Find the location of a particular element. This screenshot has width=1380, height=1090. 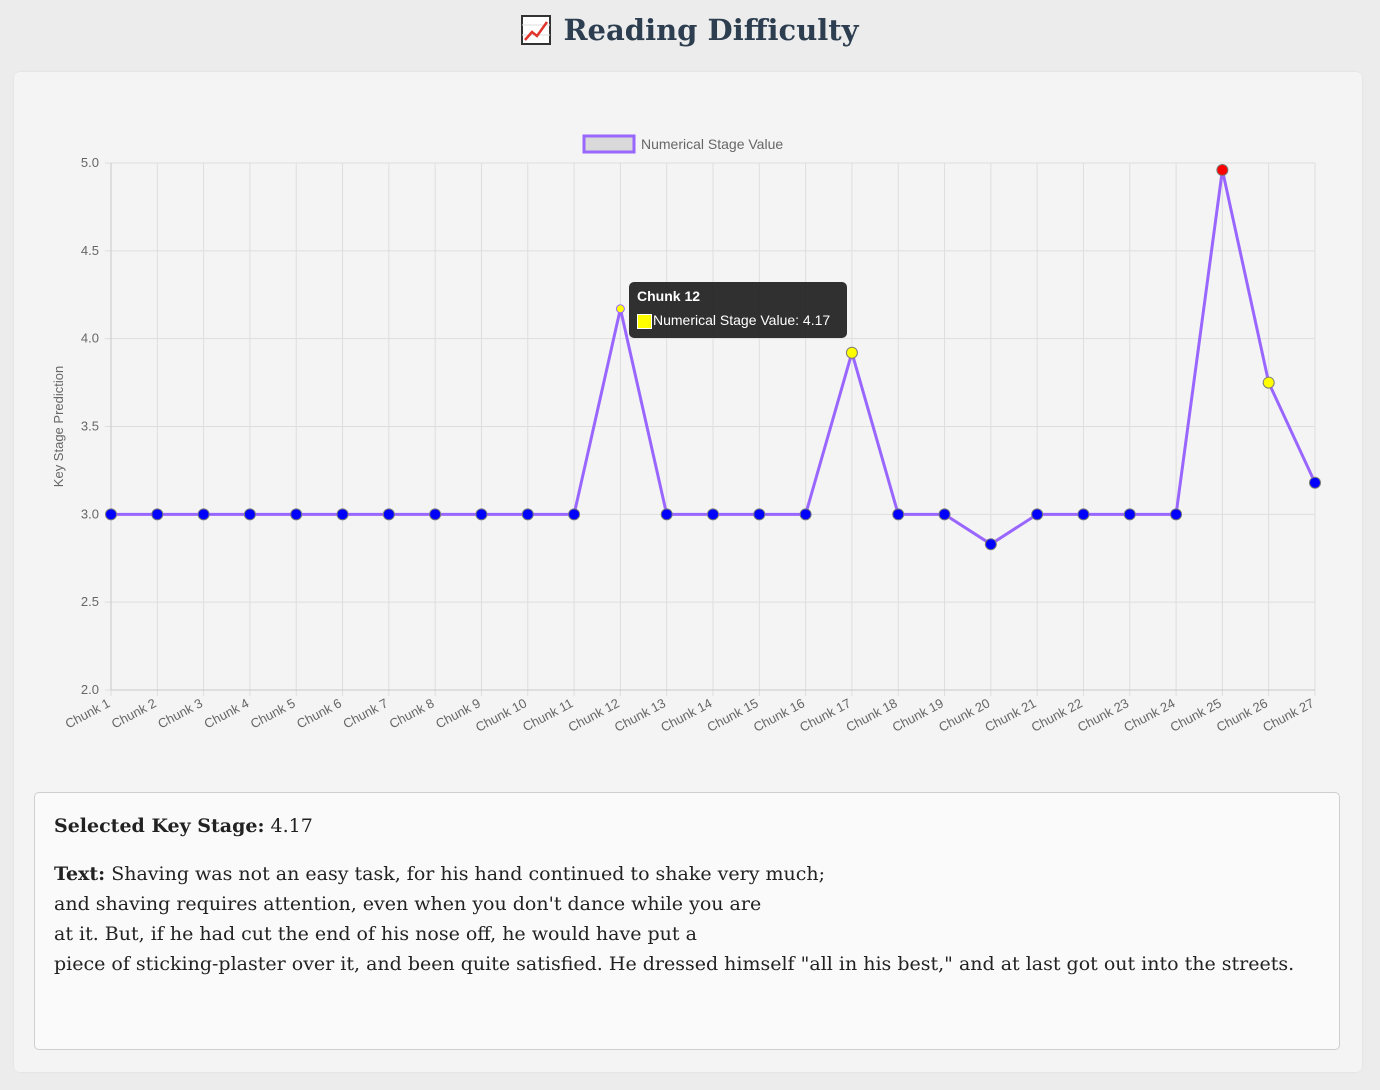

x-tick-label: Chunk 1 is located at coordinates (88, 713).